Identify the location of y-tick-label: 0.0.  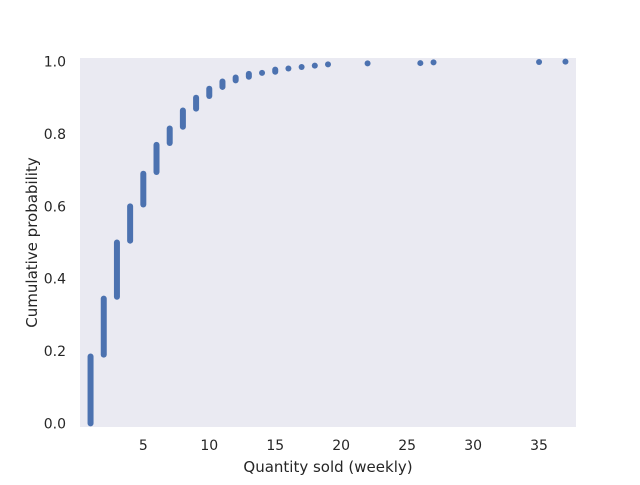
(55, 424).